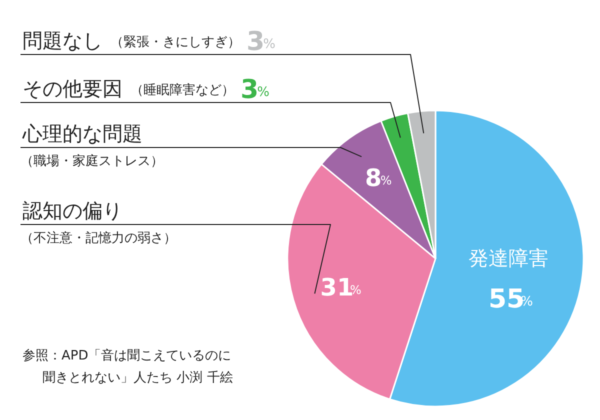 The height and width of the screenshot is (420, 600). What do you see at coordinates (92, 161) in the screenshot?
I see `text: （職場・家庭ストレス）` at bounding box center [92, 161].